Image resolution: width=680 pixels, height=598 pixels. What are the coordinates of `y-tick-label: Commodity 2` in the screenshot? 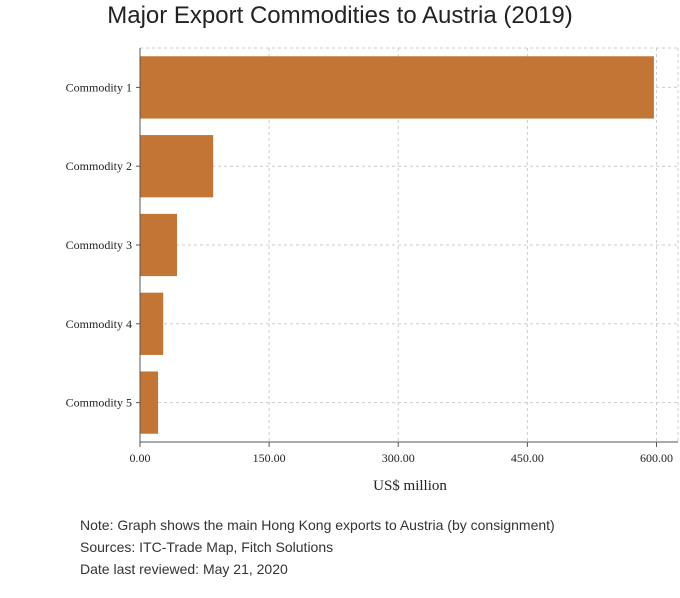 It's located at (99, 166).